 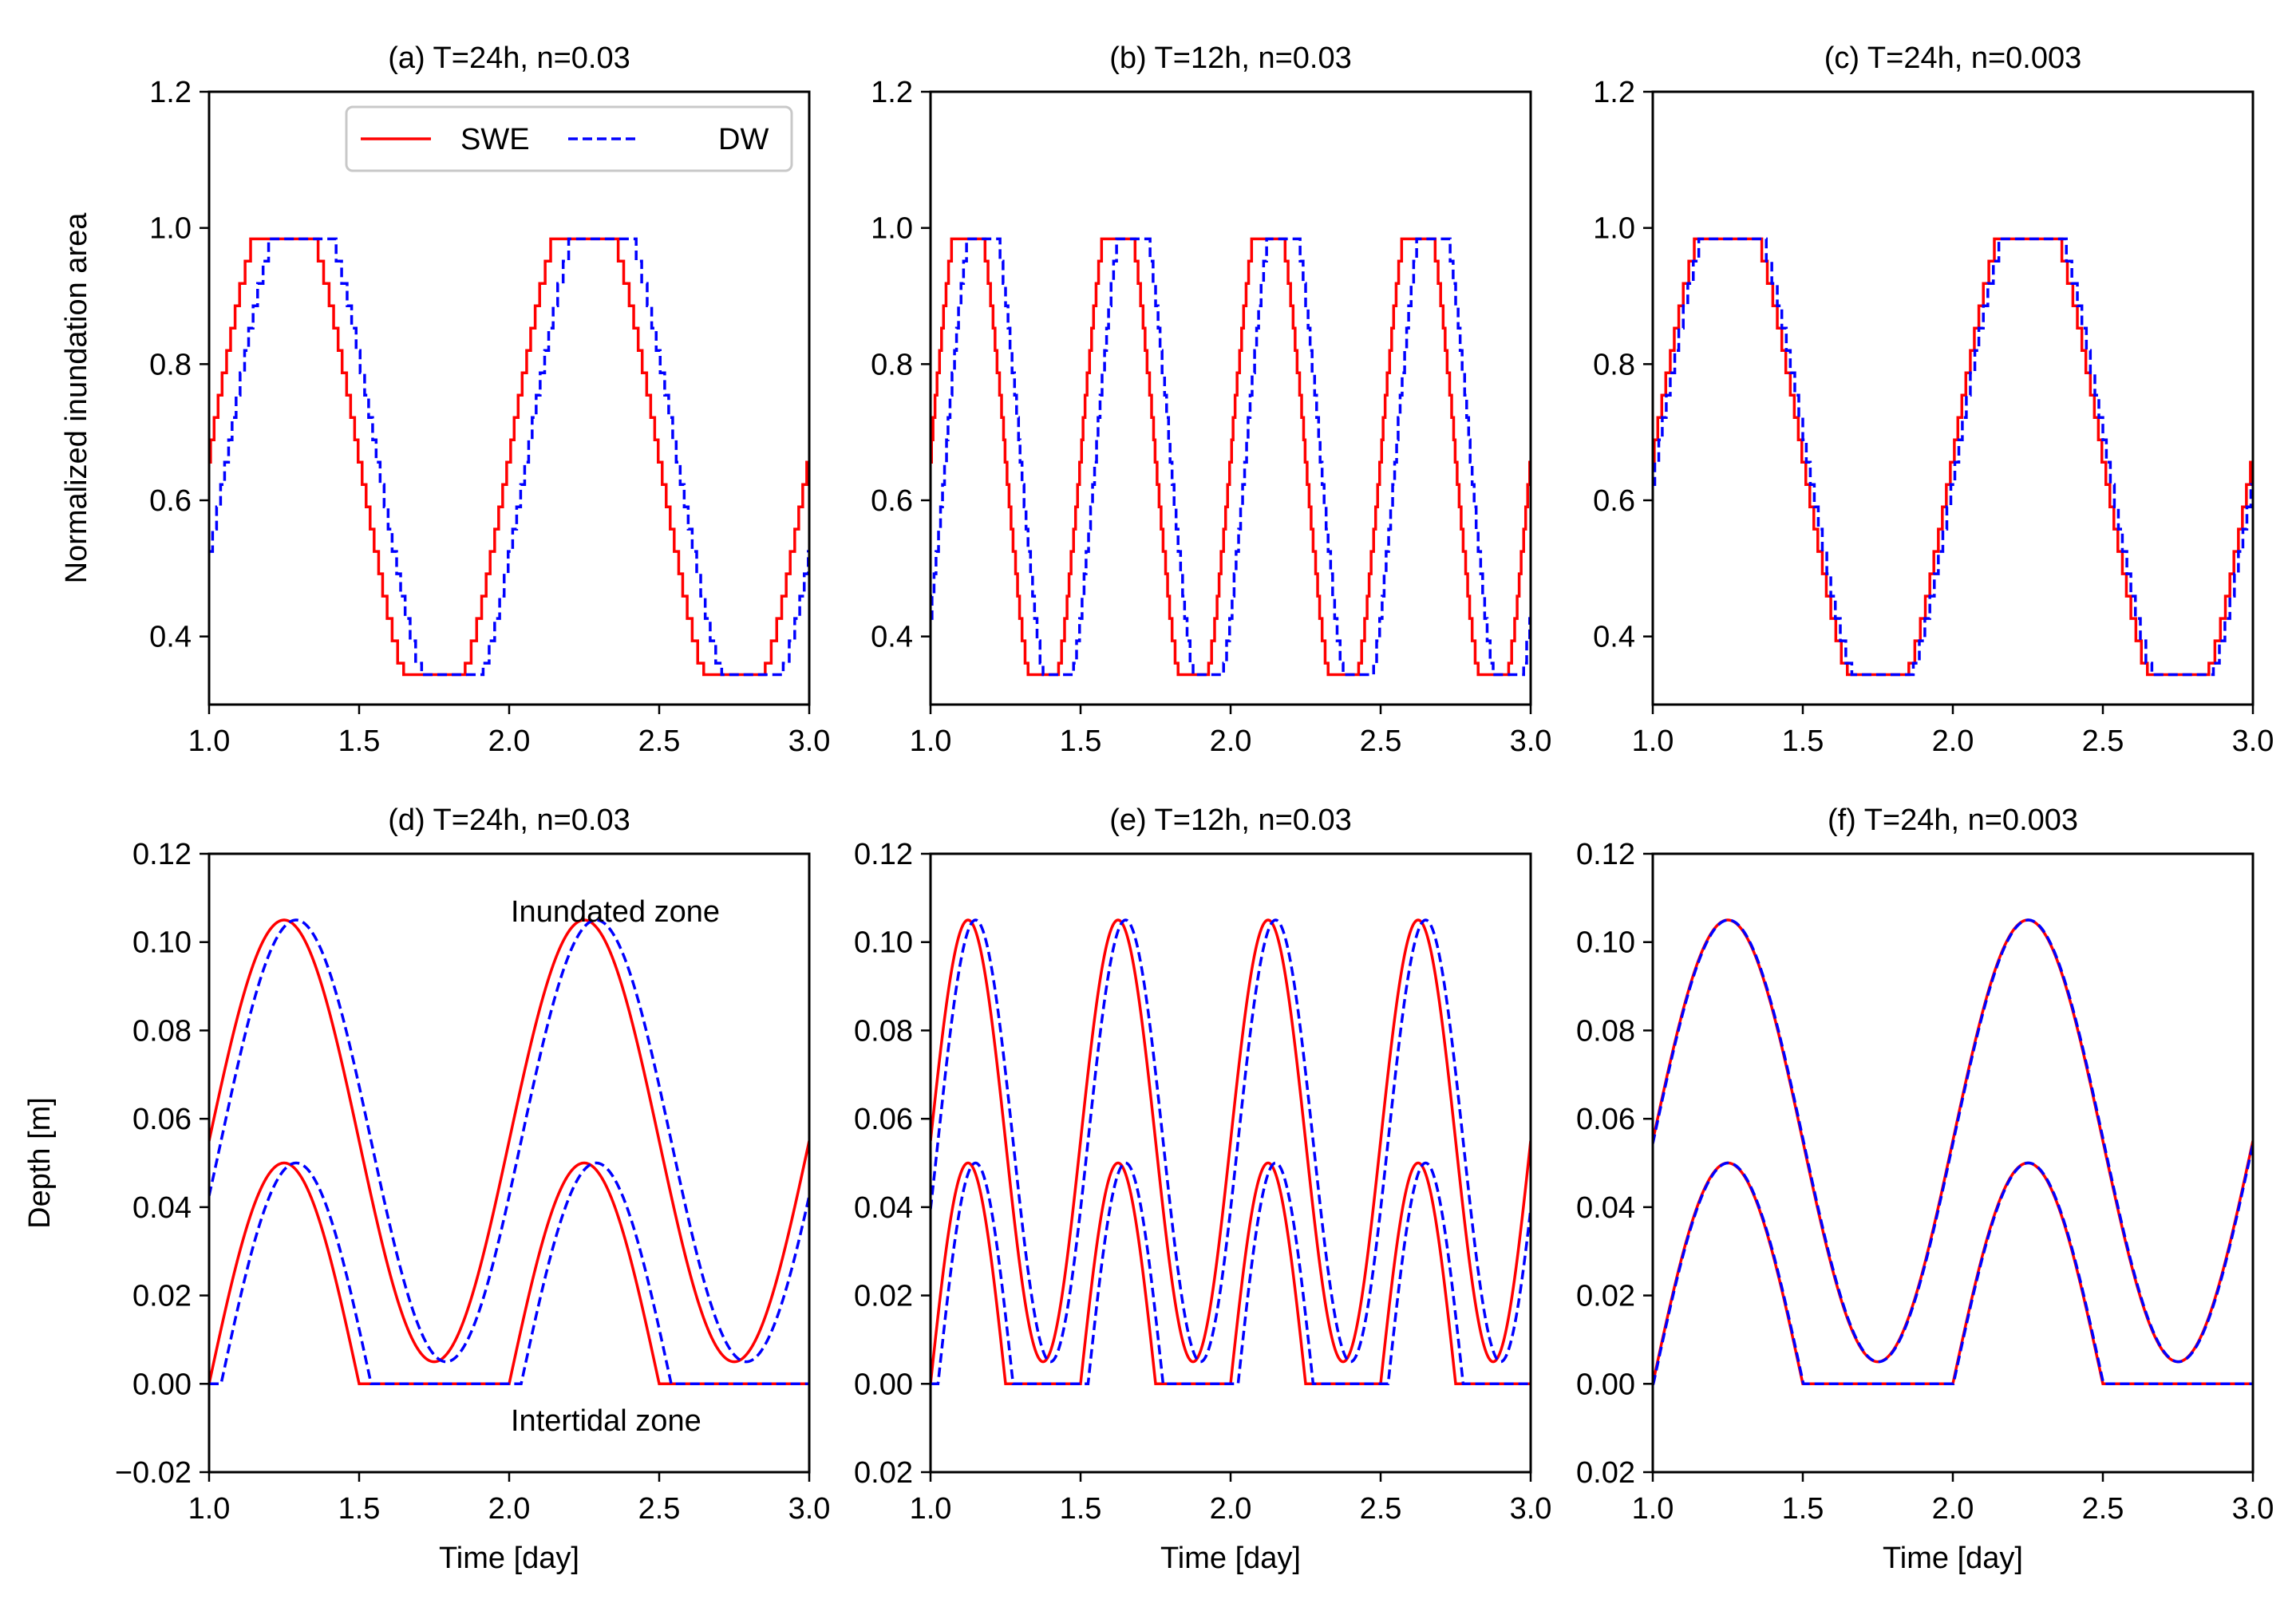 What do you see at coordinates (359, 741) in the screenshot?
I see `x-tick-label-a-1: 1.5` at bounding box center [359, 741].